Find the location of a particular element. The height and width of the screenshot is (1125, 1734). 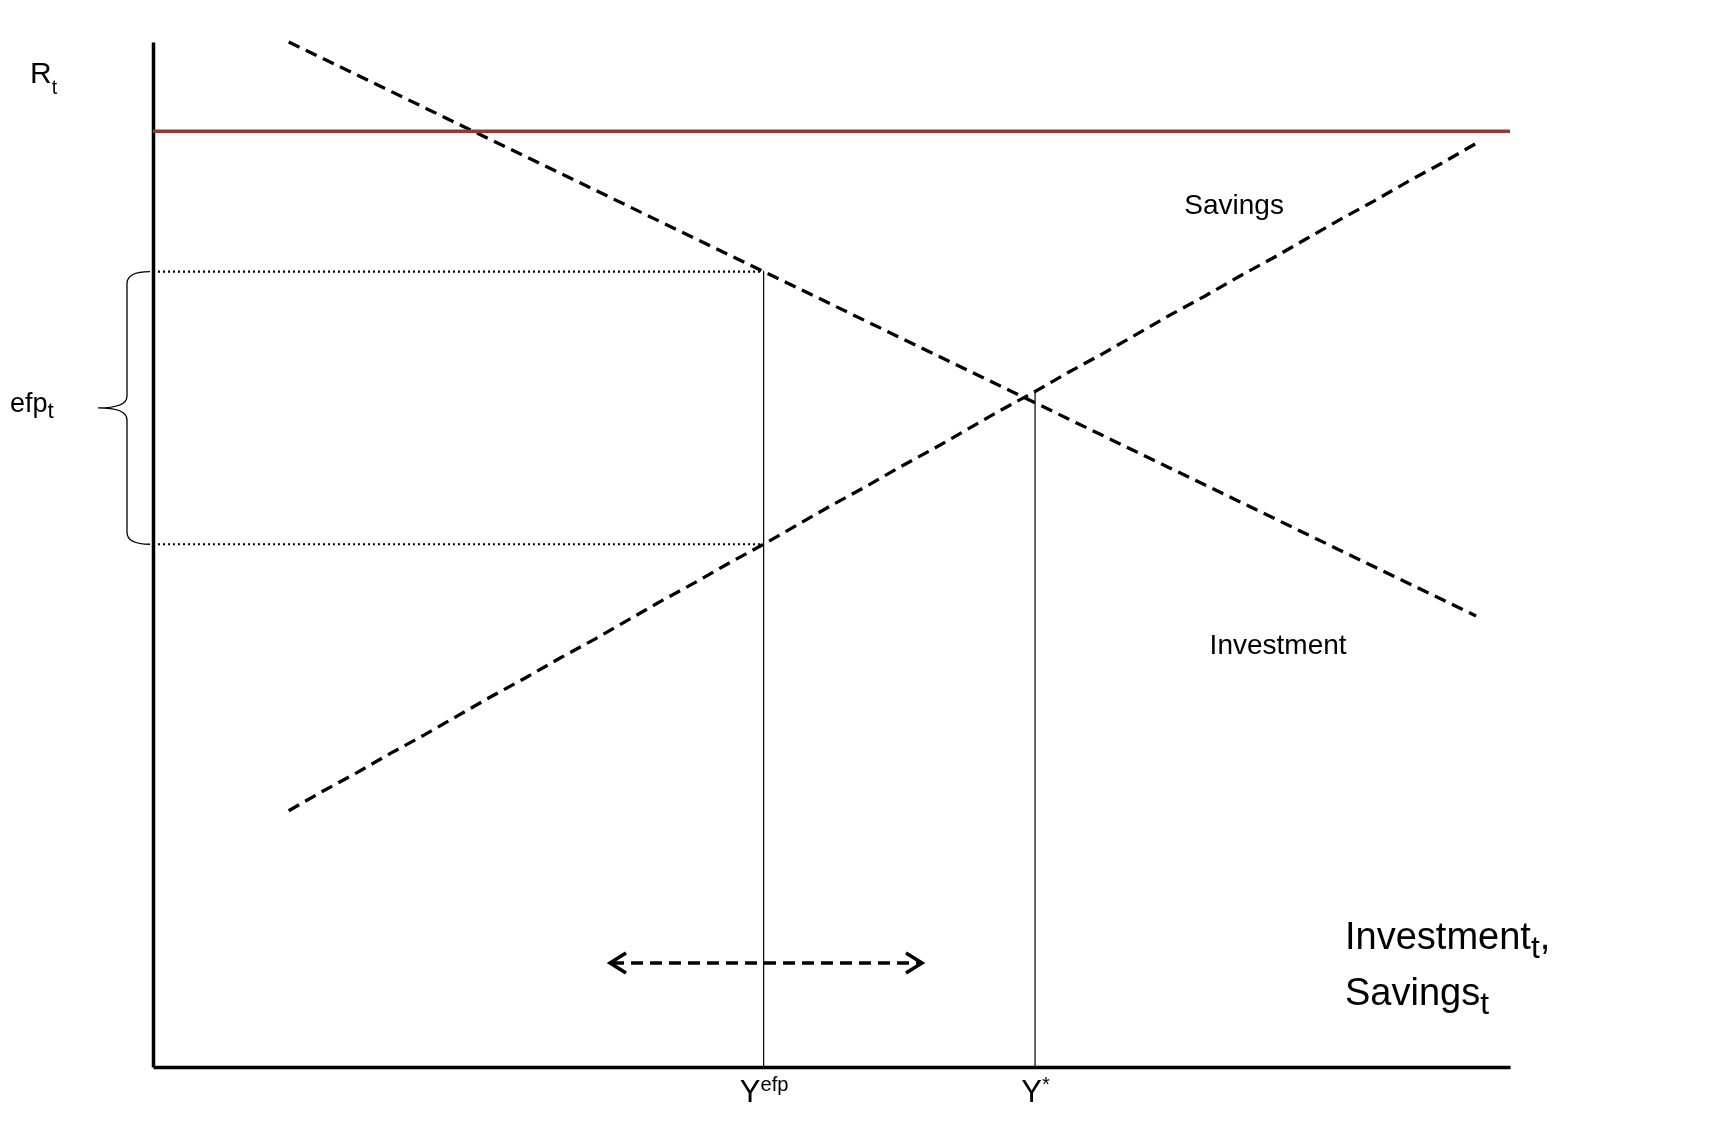

text: Investment$_{t}$, Savings$_{t}$ is located at coordinates (1448, 968).